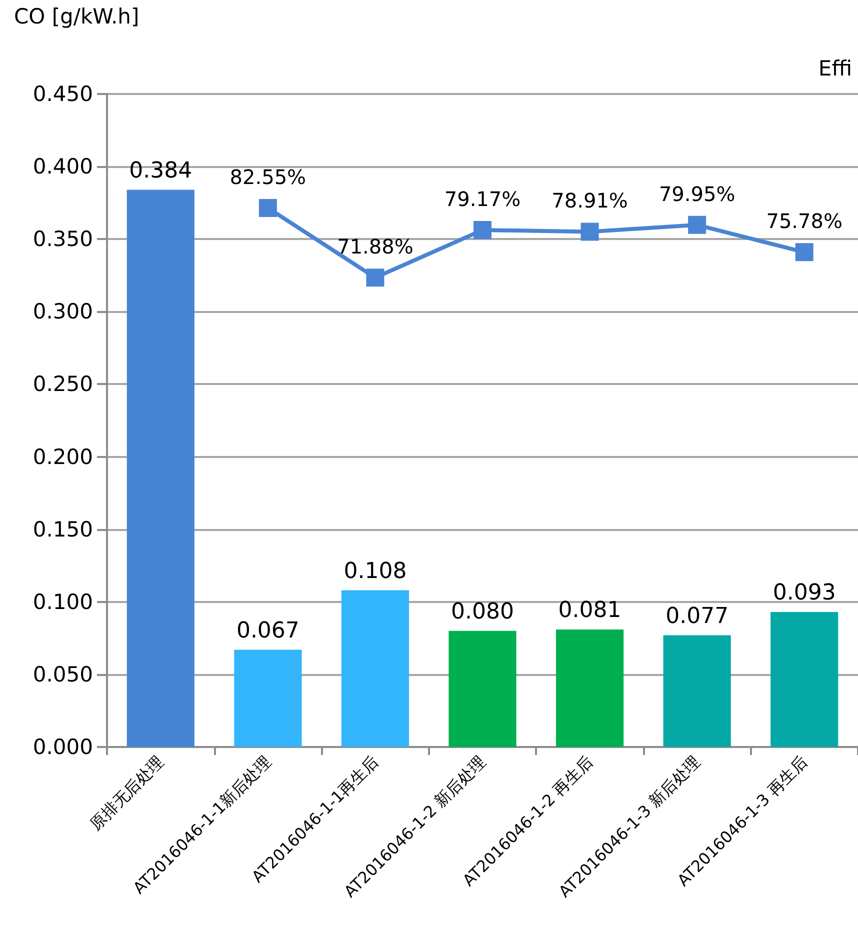 The height and width of the screenshot is (932, 858). I want to click on y-tick-label: 0.150, so click(62, 529).